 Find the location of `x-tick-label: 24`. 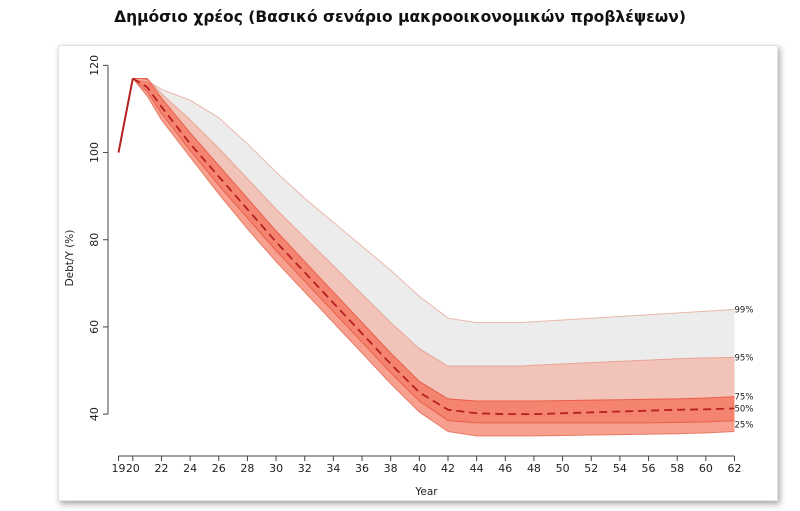

x-tick-label: 24 is located at coordinates (190, 468).